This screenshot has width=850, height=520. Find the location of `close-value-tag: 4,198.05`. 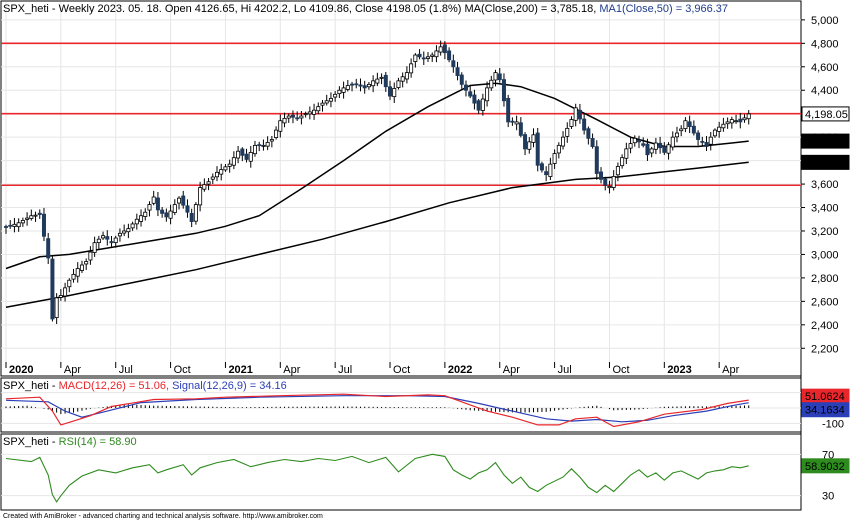

close-value-tag: 4,198.05 is located at coordinates (825, 114).